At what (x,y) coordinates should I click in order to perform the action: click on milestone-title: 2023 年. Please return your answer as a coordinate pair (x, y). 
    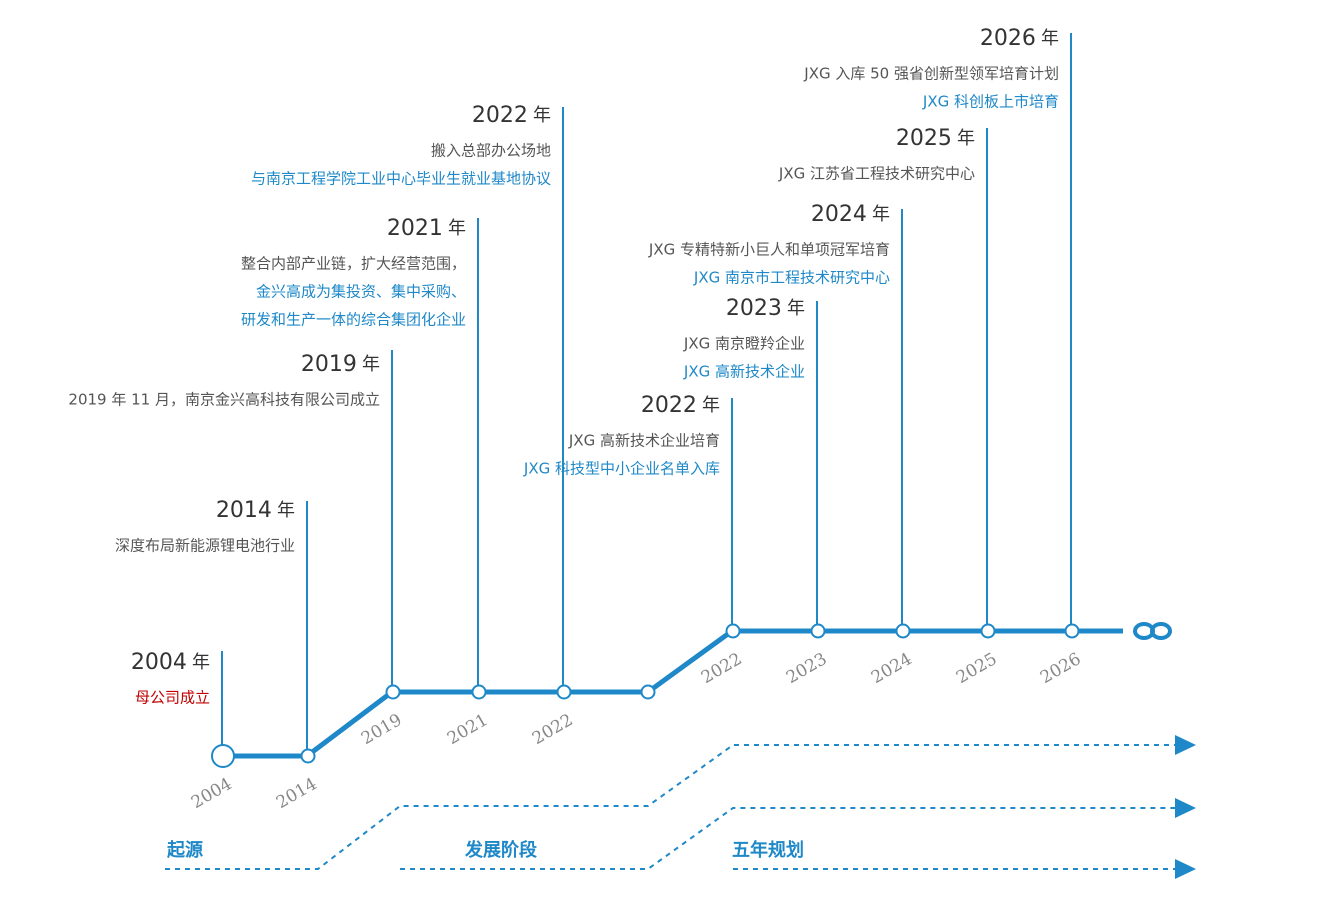
    Looking at the image, I should click on (765, 308).